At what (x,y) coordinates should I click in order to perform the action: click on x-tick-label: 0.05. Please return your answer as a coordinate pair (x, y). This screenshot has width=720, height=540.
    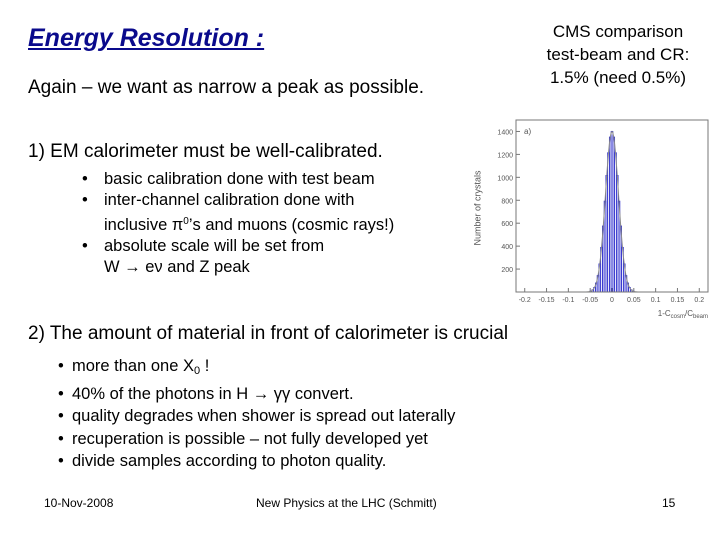
    Looking at the image, I should click on (634, 300).